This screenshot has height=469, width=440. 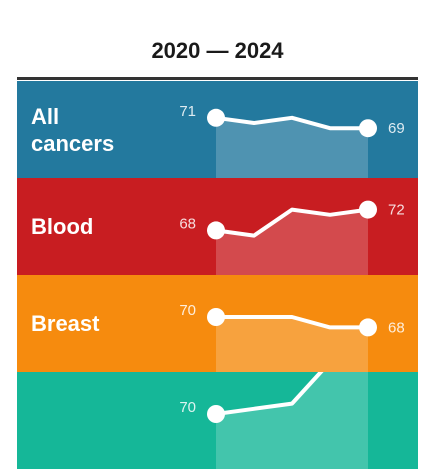 What do you see at coordinates (73, 129) in the screenshot?
I see `row-label: All cancers` at bounding box center [73, 129].